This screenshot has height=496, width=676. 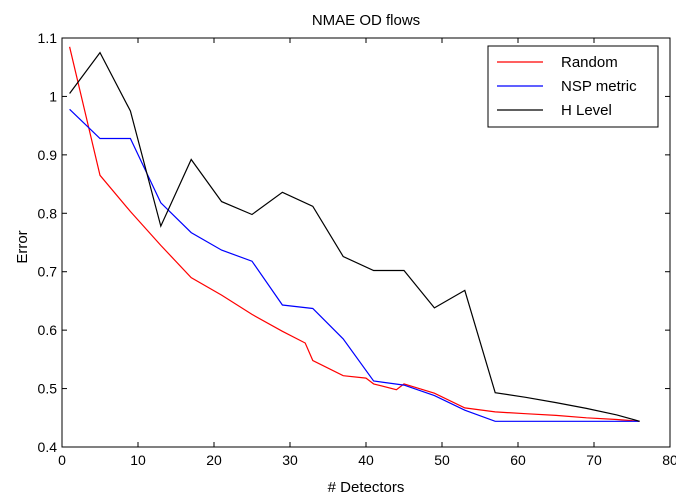 What do you see at coordinates (138, 460) in the screenshot?
I see `x-tick-label: 10` at bounding box center [138, 460].